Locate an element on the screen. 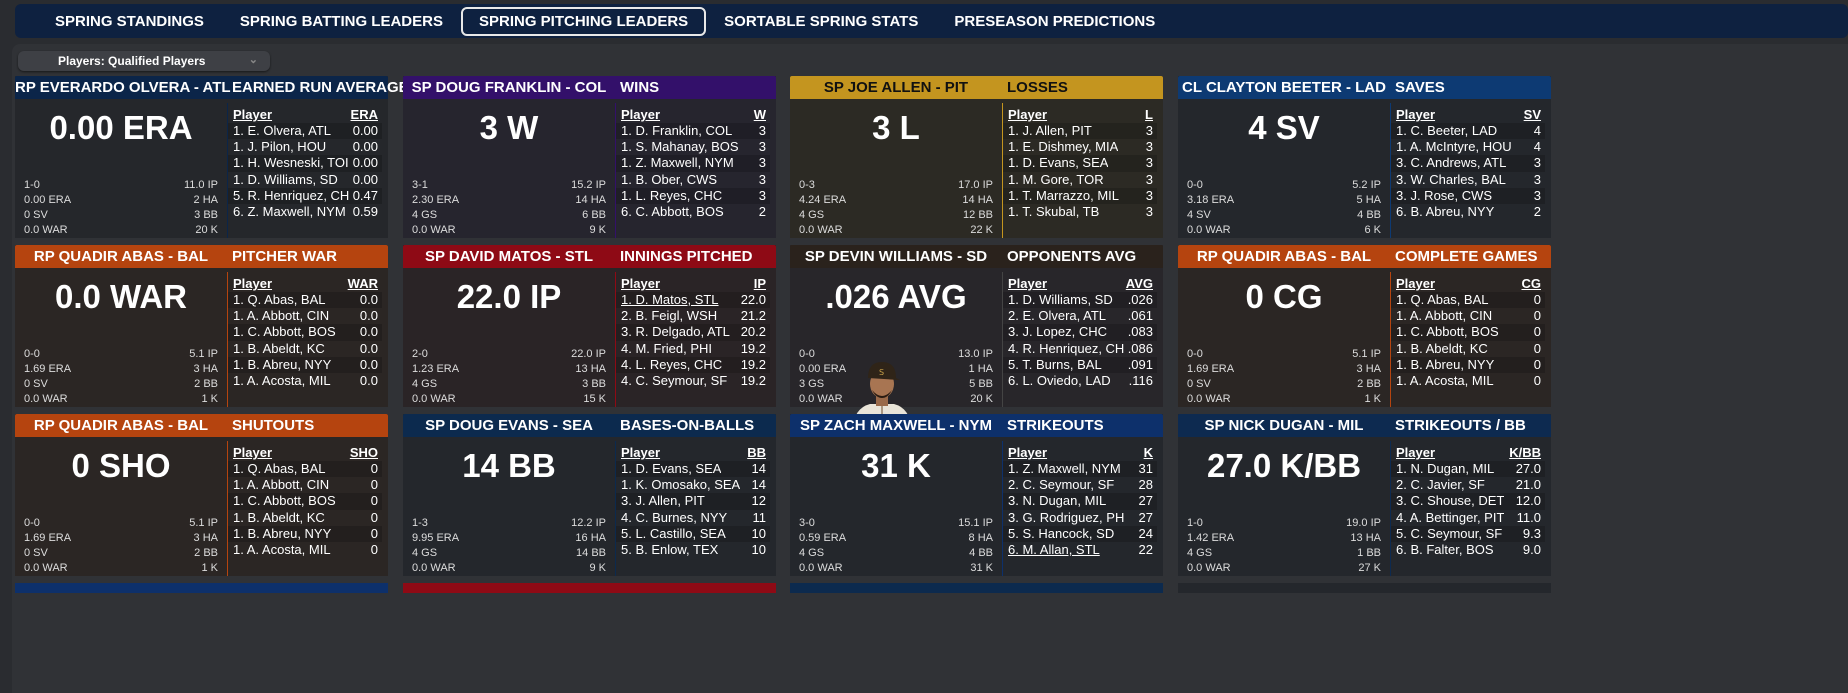 The image size is (1848, 693). leaderboard-row: 5. T. Burns, BAL .091 is located at coordinates (1080, 364).